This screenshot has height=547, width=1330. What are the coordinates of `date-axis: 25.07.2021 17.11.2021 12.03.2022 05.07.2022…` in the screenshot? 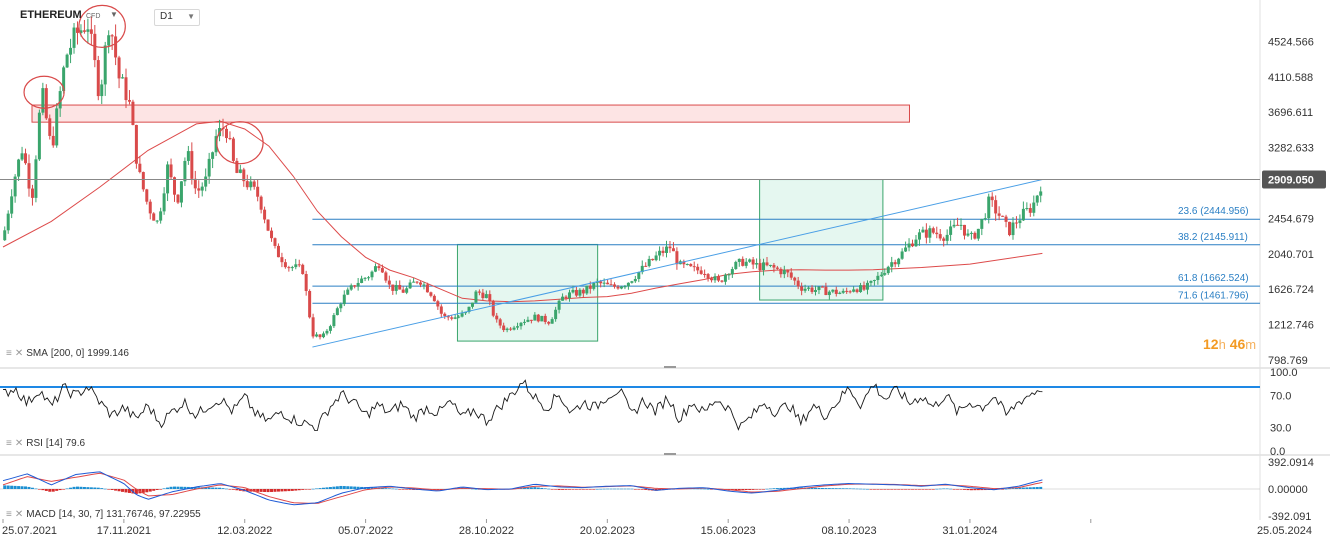 It's located at (657, 528).